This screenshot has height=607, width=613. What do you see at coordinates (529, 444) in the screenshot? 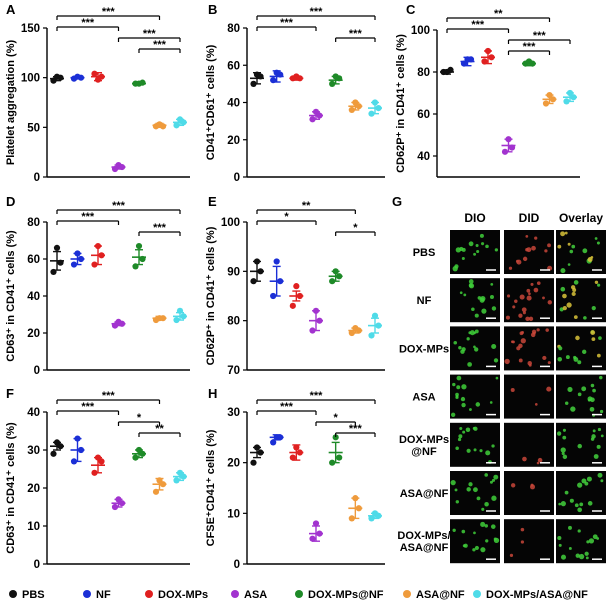
I see `micrograph-tile` at bounding box center [529, 444].